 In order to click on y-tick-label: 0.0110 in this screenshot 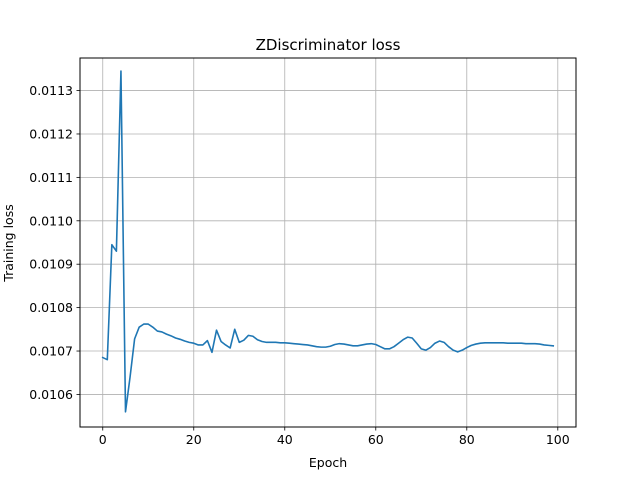, I will do `click(51, 220)`.